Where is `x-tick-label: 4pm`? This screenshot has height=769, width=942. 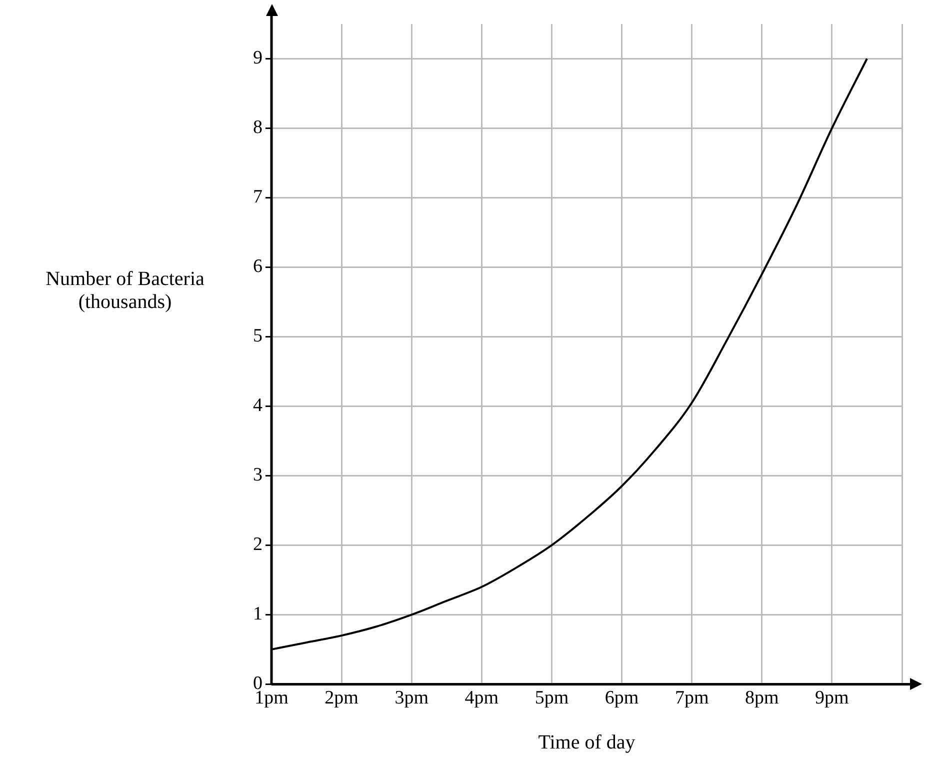
x-tick-label: 4pm is located at coordinates (481, 698).